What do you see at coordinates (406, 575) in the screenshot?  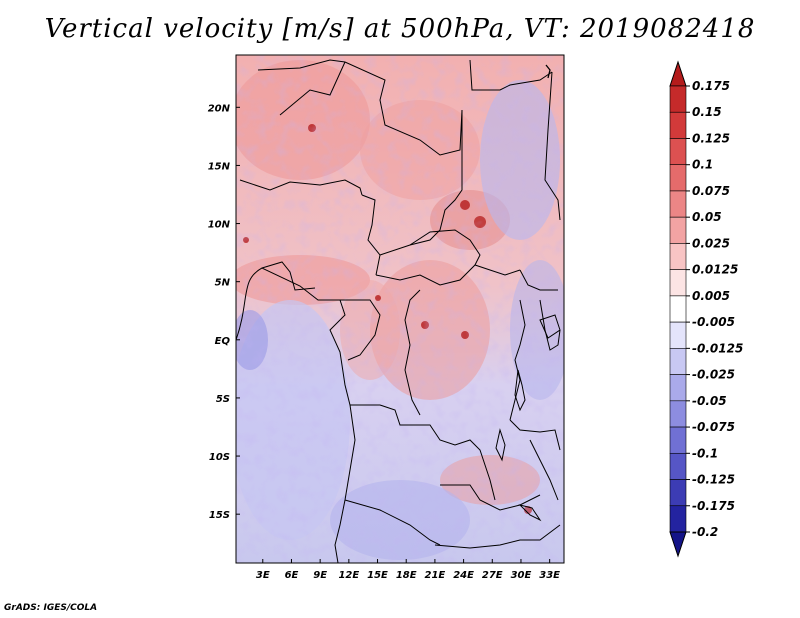 I see `lon-tick-label: 18E` at bounding box center [406, 575].